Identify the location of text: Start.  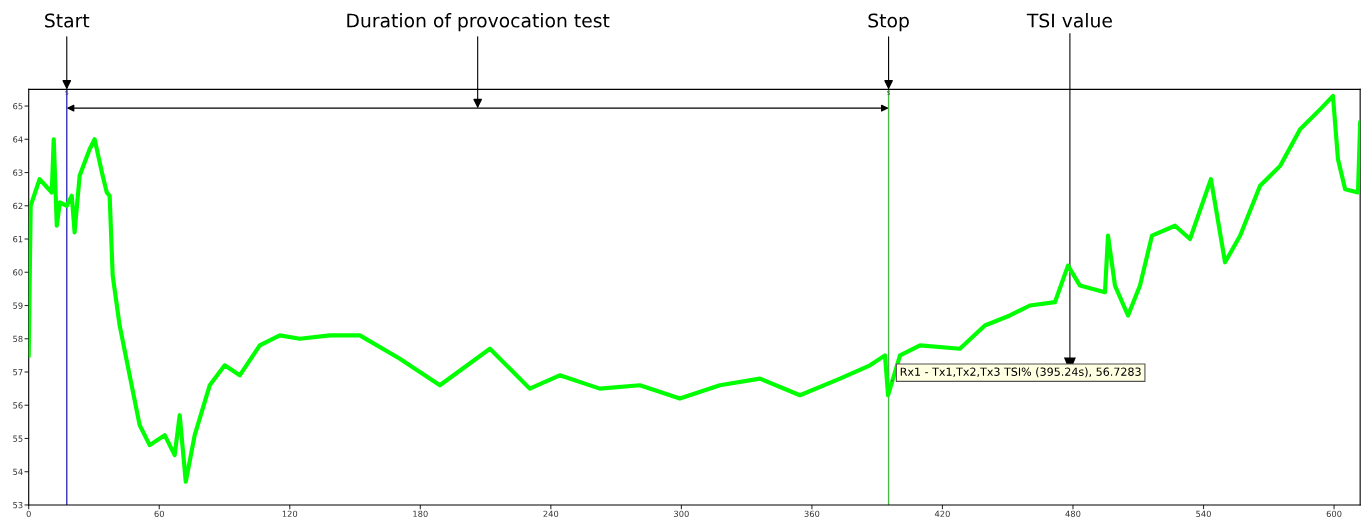
(67, 20).